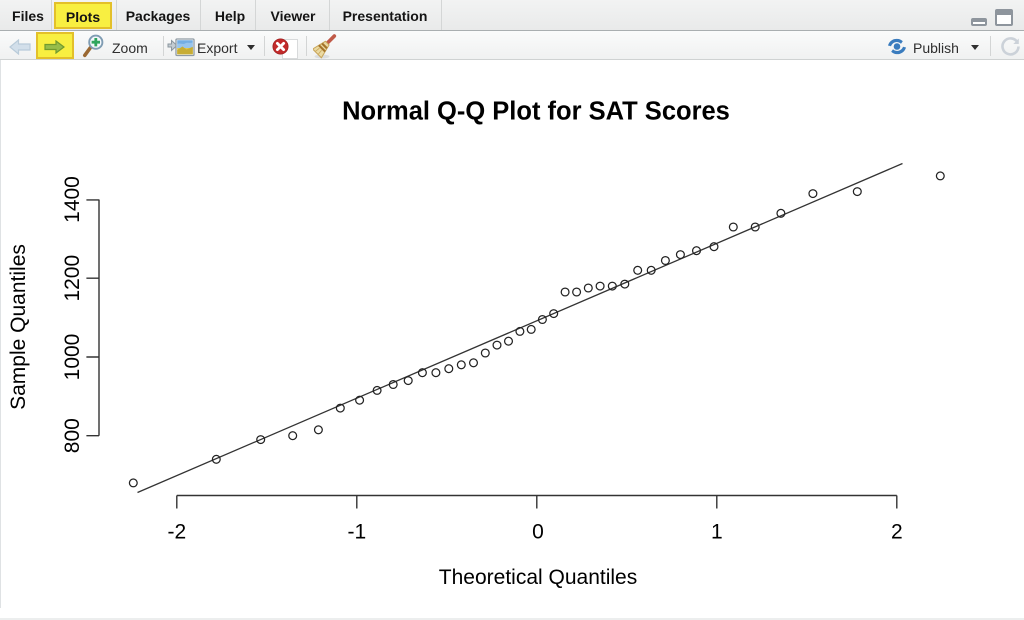  I want to click on svg-text: Normal Q-Q Plot for SAT Scores, so click(536, 112).